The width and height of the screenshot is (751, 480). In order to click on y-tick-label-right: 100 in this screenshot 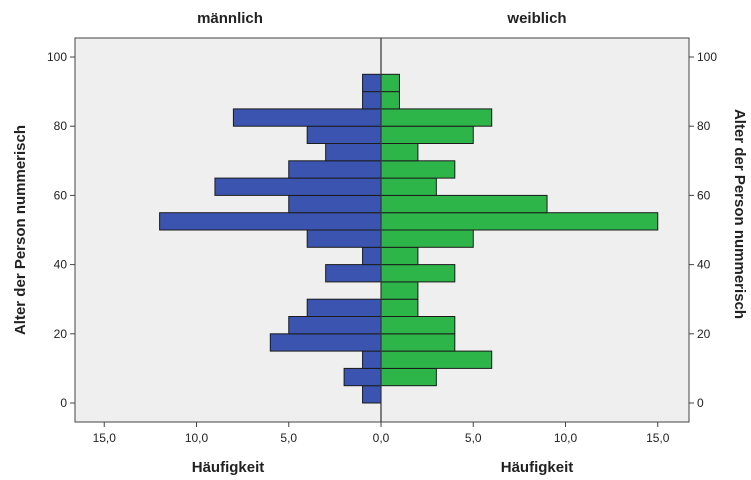, I will do `click(707, 57)`.